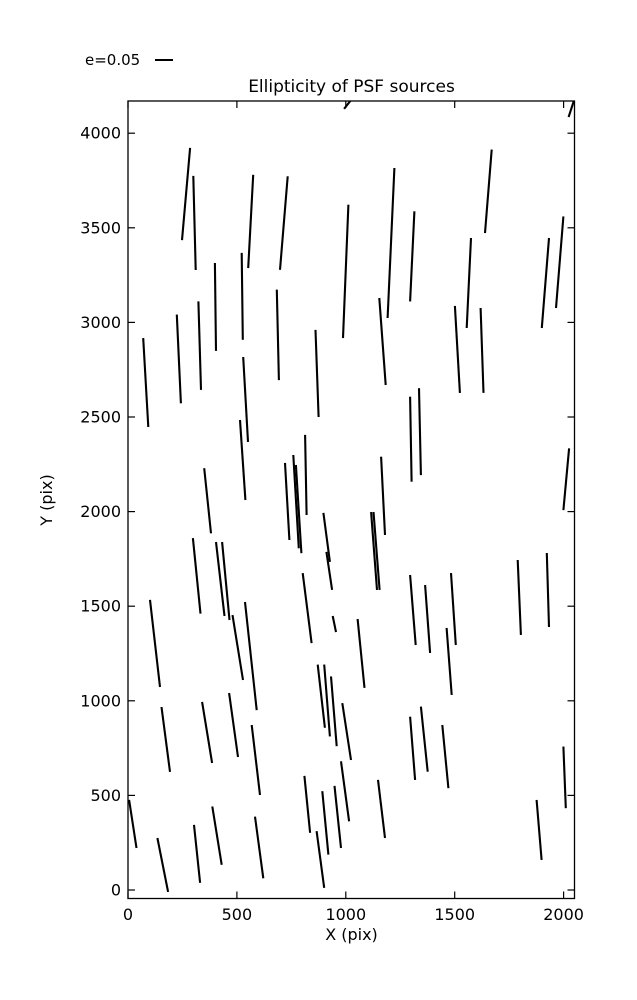 This screenshot has width=637, height=1000. Describe the element at coordinates (100, 511) in the screenshot. I see `y-tick-label: 2000` at that location.